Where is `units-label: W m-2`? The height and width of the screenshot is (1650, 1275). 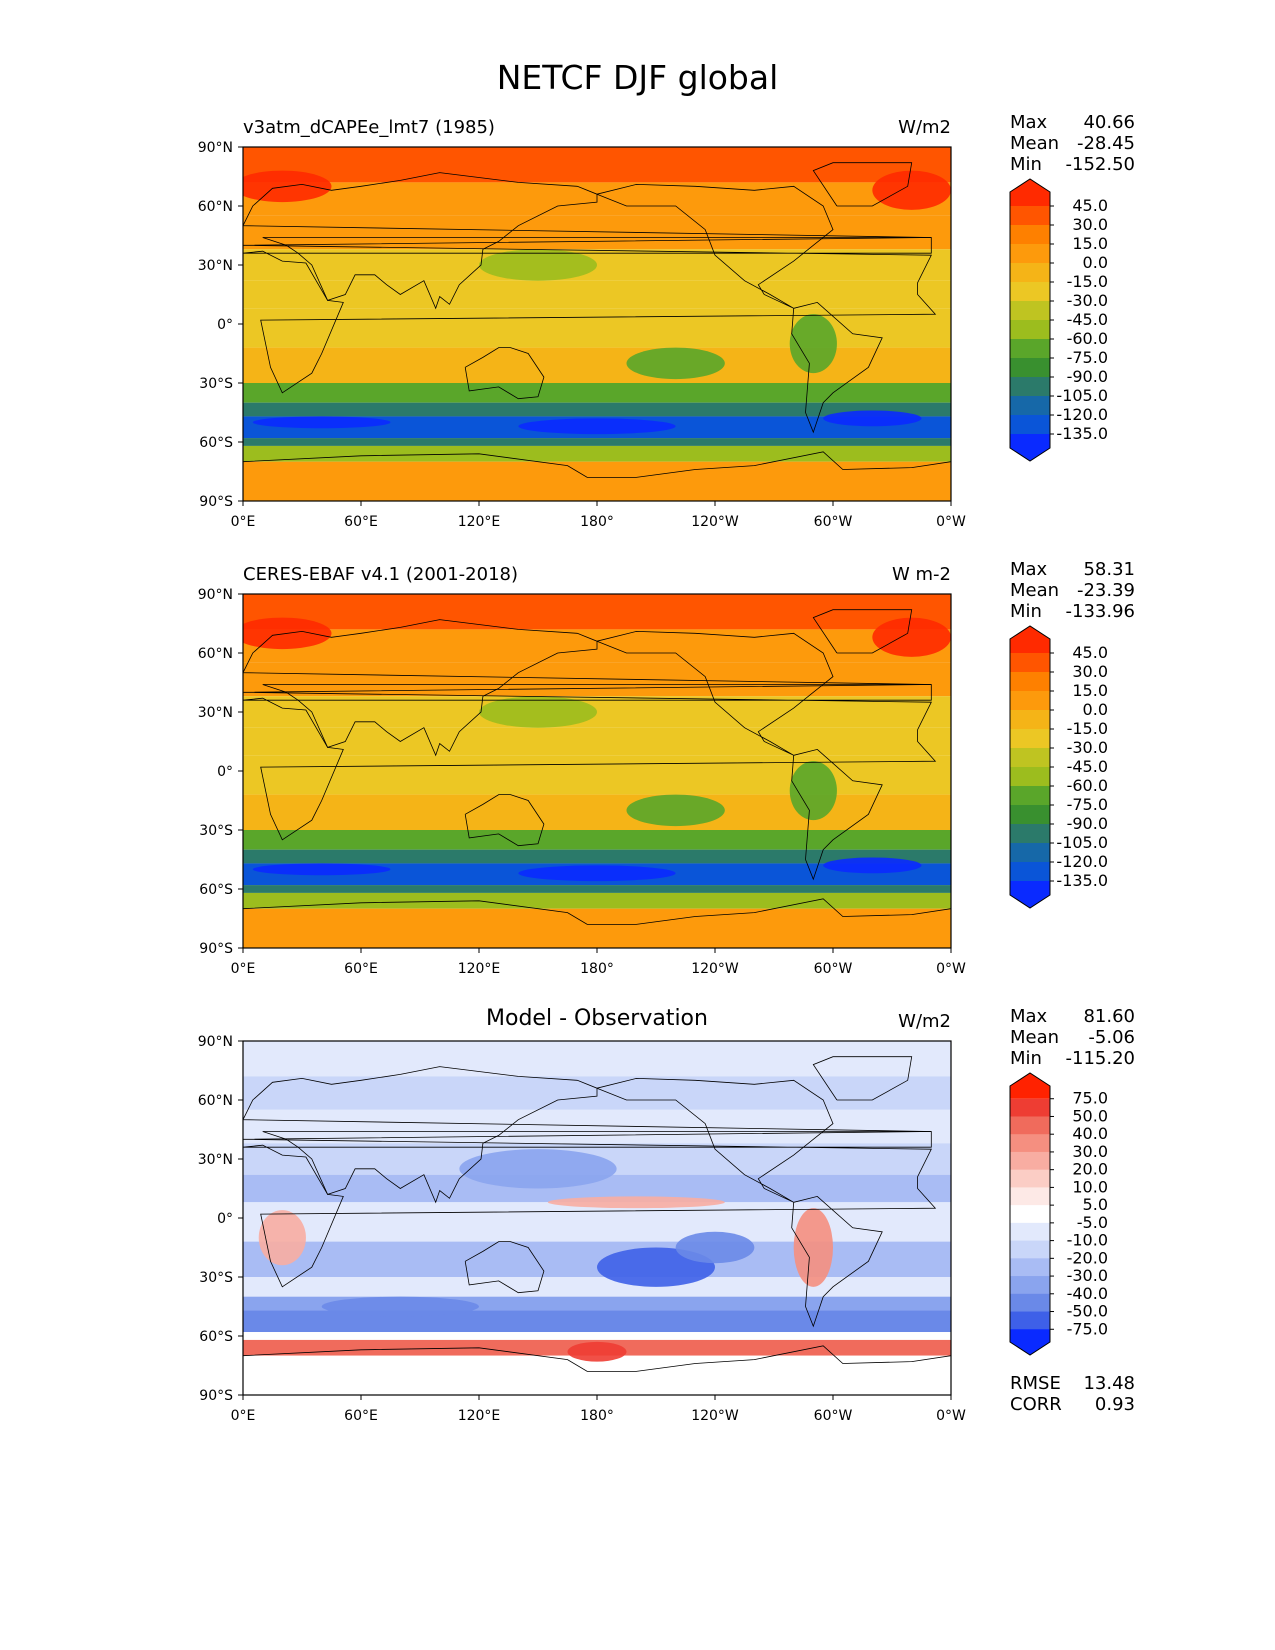 units-label: W m-2 is located at coordinates (921, 574).